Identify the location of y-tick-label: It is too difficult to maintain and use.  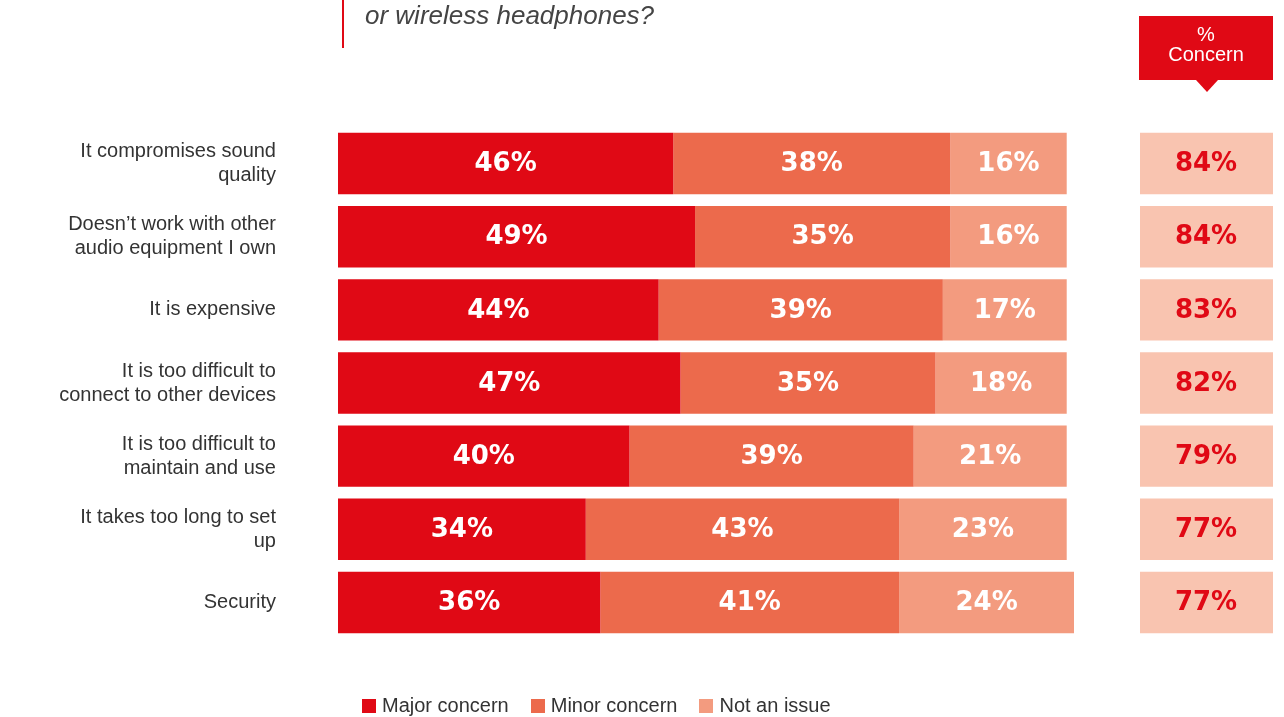
(198, 454).